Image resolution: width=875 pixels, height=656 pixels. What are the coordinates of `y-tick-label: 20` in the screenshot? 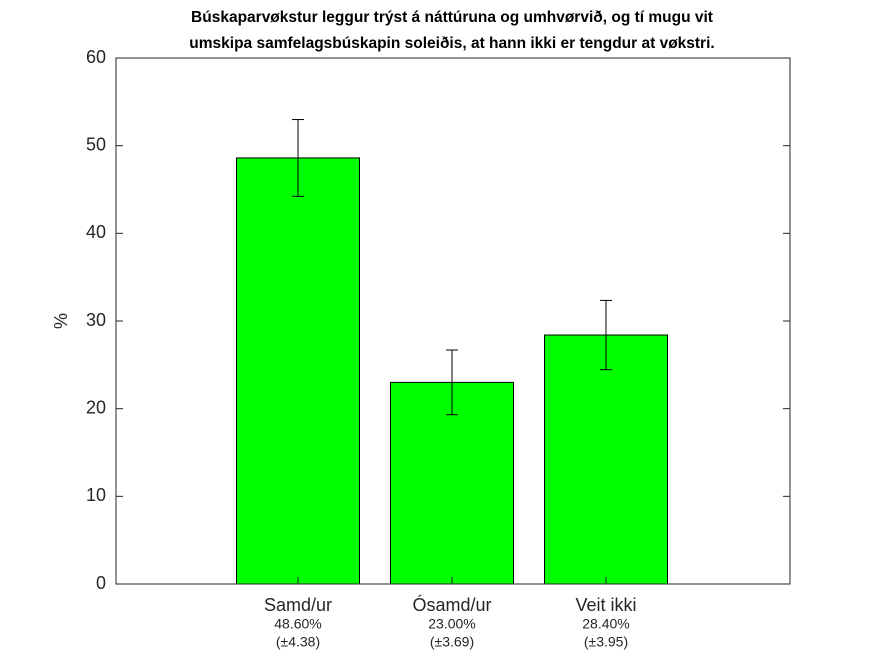 It's located at (96, 407).